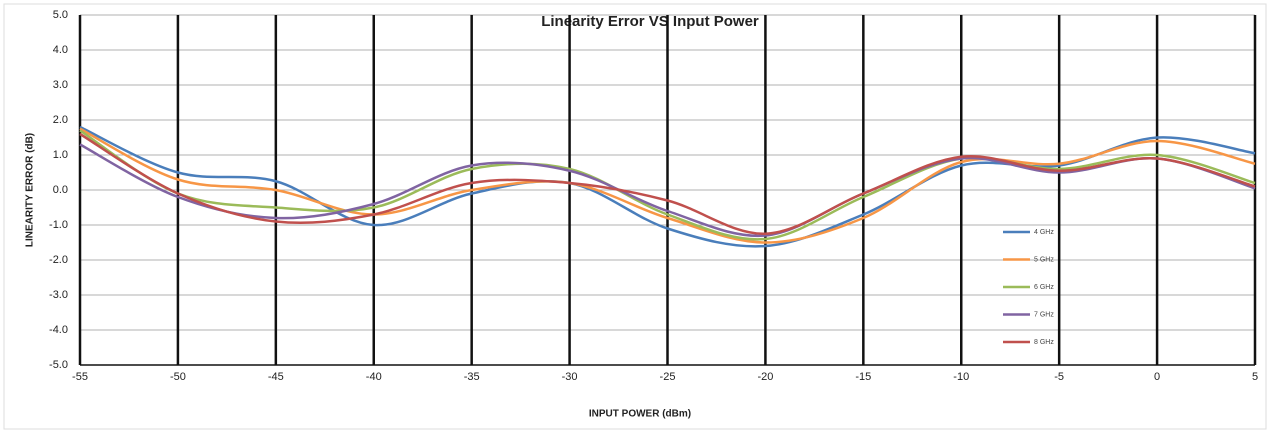  I want to click on y-tick-label: -5.0, so click(58, 365).